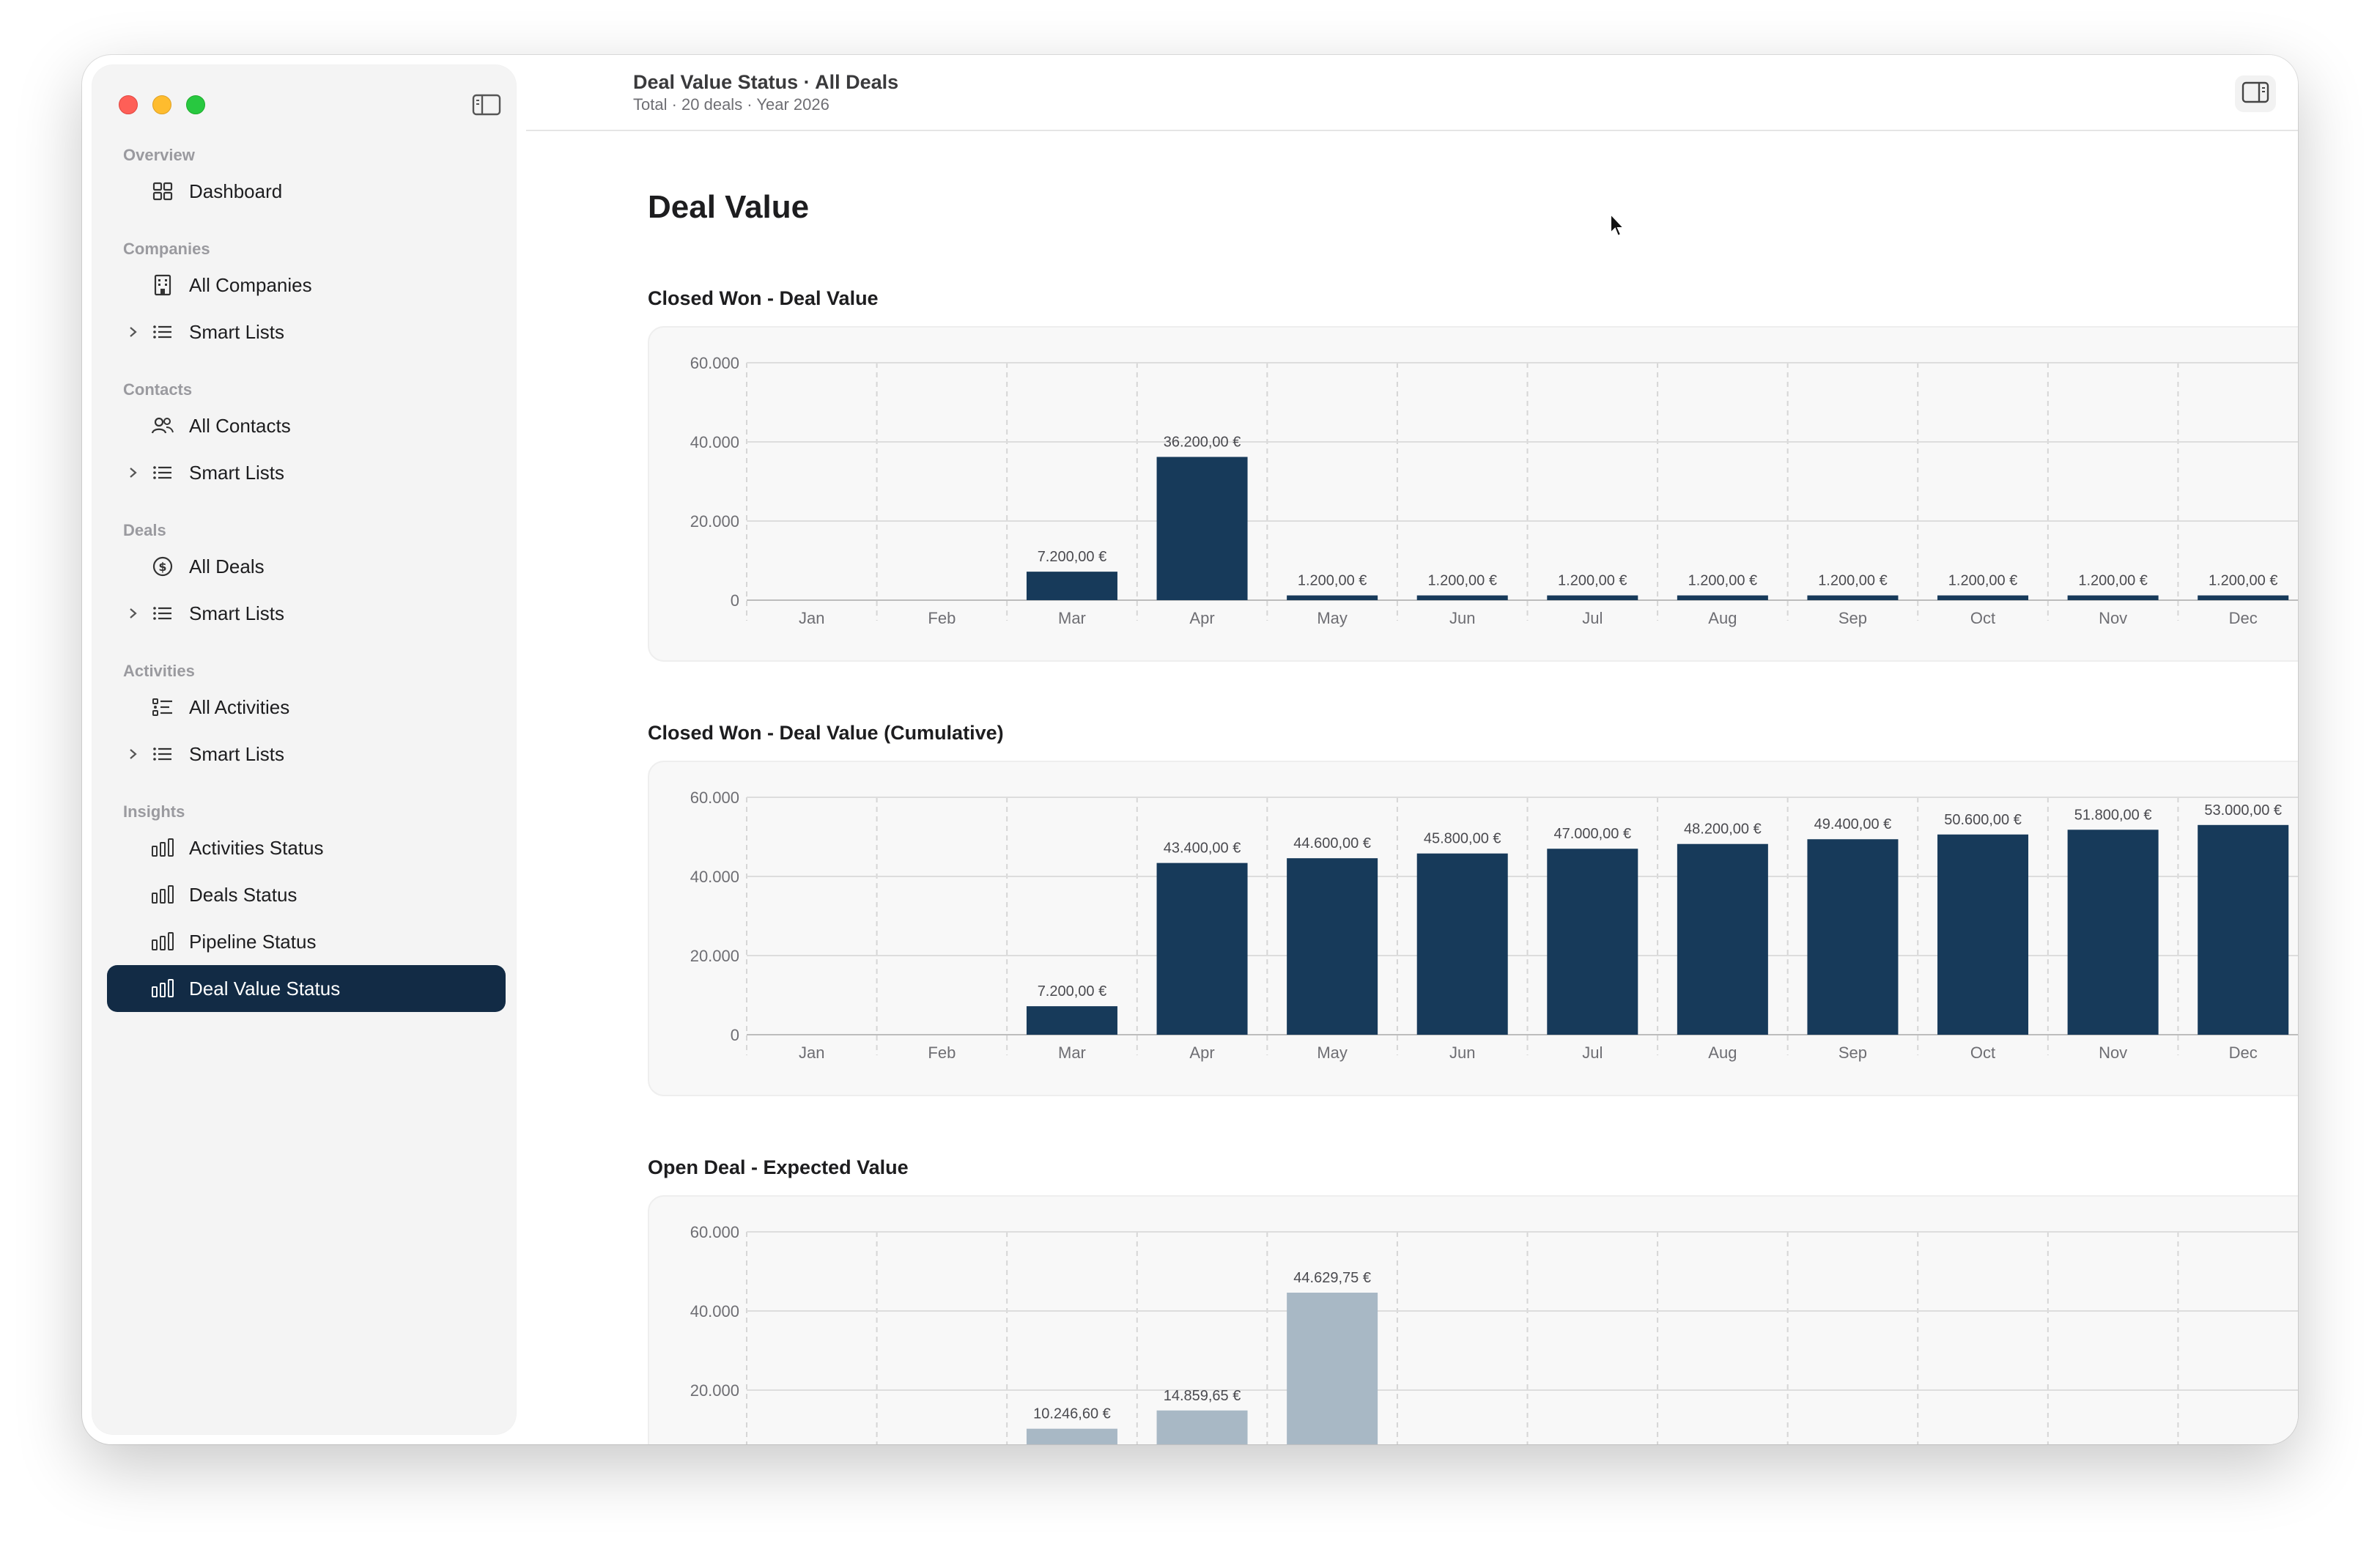 The width and height of the screenshot is (2380, 1555). Describe the element at coordinates (195, 105) in the screenshot. I see `zoom-window-button` at that location.